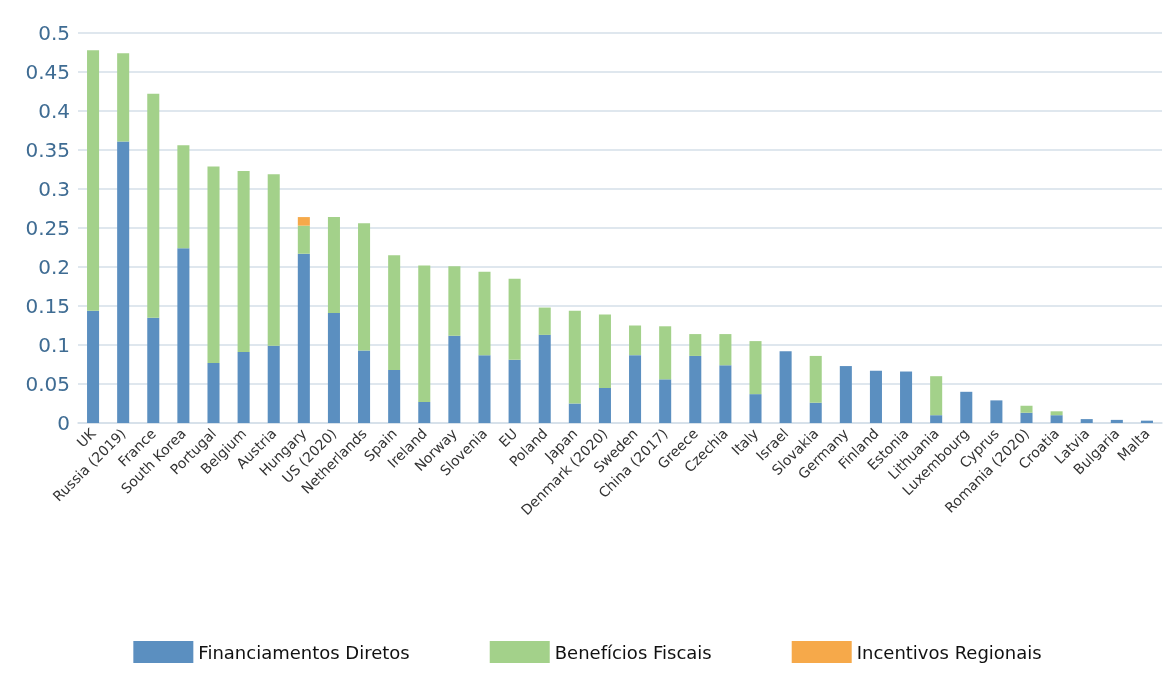  I want to click on y-tick-label: 0.3, so click(54, 189).